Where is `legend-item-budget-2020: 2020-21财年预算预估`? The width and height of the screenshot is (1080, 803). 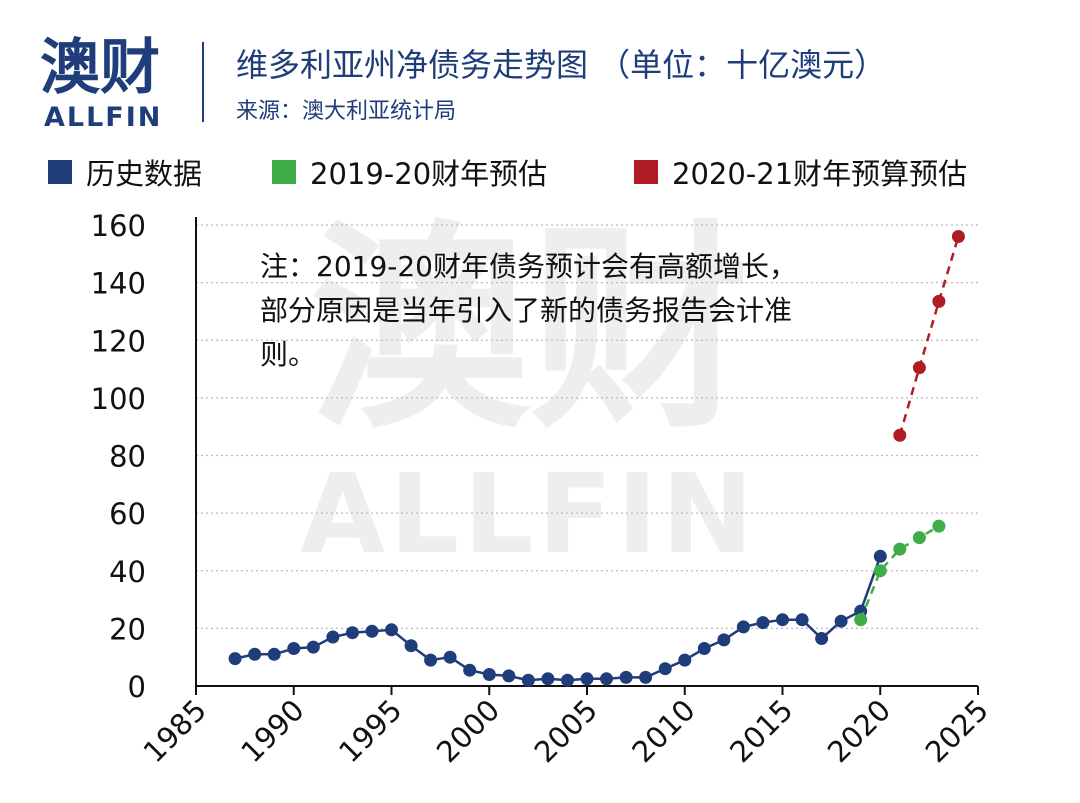 legend-item-budget-2020: 2020-21财年预算预估 is located at coordinates (800, 172).